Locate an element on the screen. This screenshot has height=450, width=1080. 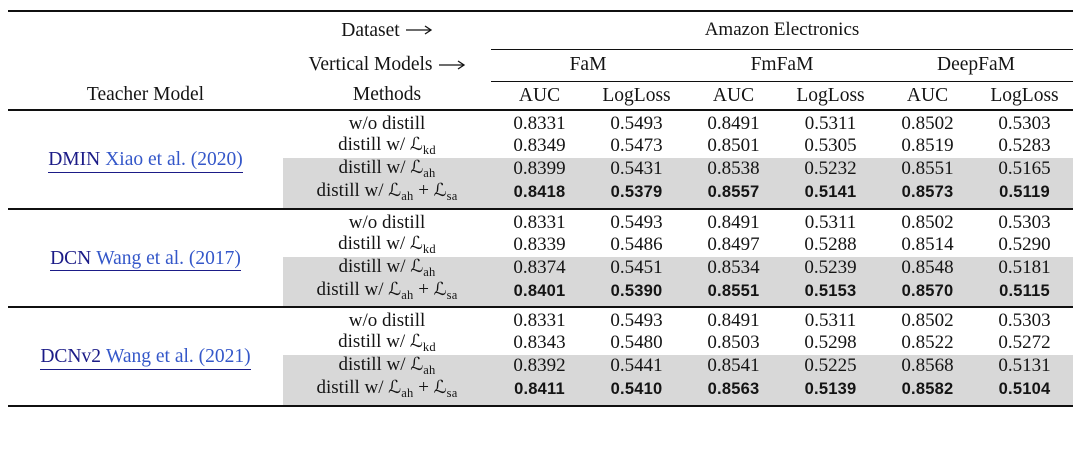
metric-value-cell: 0.5410 is located at coordinates (636, 392).